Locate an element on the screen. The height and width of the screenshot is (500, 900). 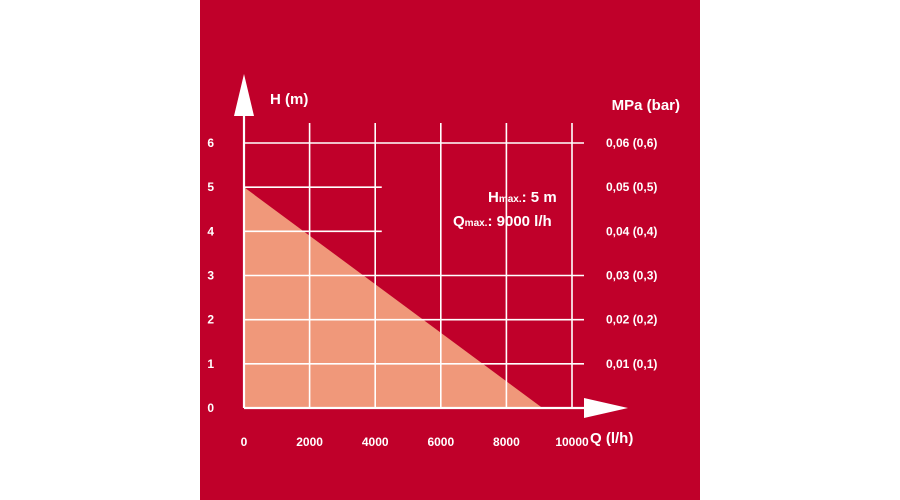
y-tick-label: 0 is located at coordinates (210, 408).